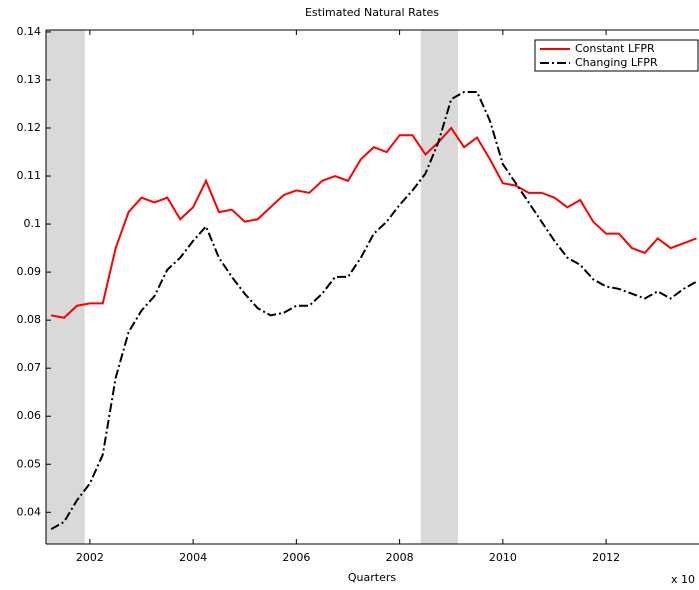  What do you see at coordinates (29, 511) in the screenshot?
I see `y-tick-label: 0.04` at bounding box center [29, 511].